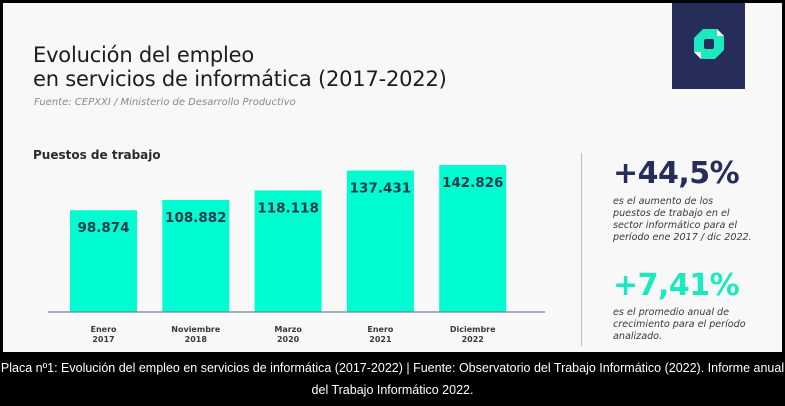 The image size is (785, 406). I want to click on vertical-divider, so click(581, 249).